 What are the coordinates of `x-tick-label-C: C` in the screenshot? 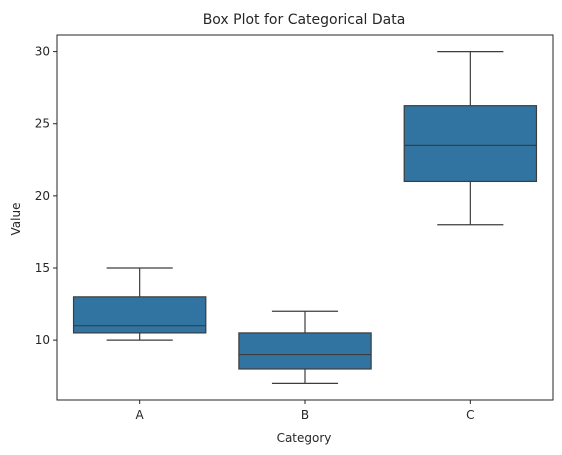 It's located at (470, 415).